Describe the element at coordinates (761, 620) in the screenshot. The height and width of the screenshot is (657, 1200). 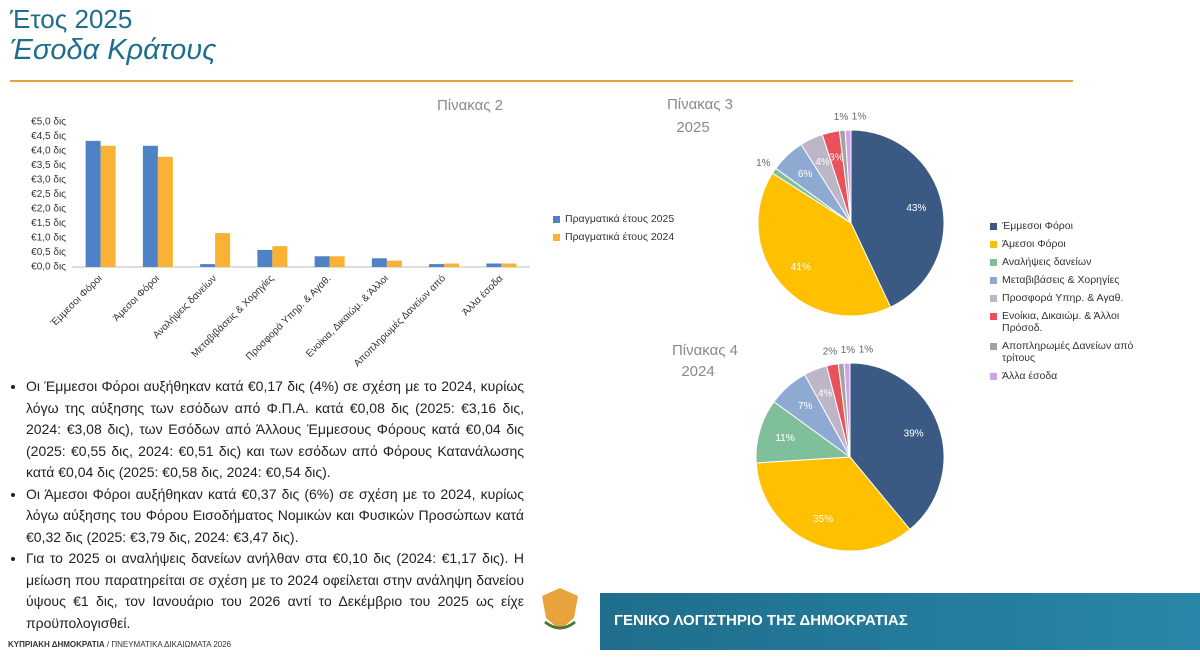
I see `banner-text: ΓΕΝΙΚΟ ΛΟΓΙΣΤΗΡΙΟ ΤΗΣ ΔΗΜΟΚΡΑΤΙΑΣ` at that location.